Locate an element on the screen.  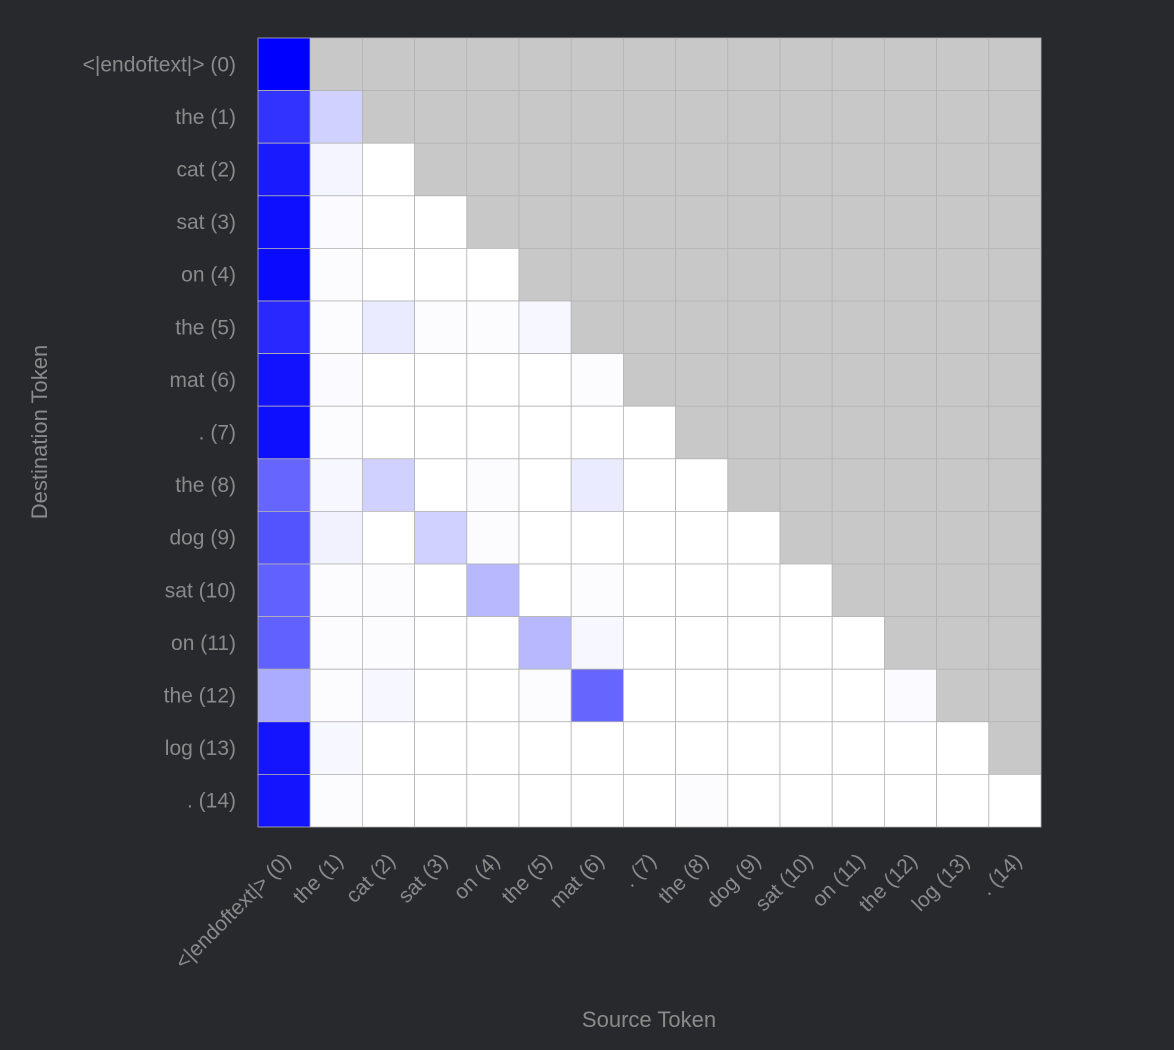
y-tick-label: the (1) is located at coordinates (205, 117).